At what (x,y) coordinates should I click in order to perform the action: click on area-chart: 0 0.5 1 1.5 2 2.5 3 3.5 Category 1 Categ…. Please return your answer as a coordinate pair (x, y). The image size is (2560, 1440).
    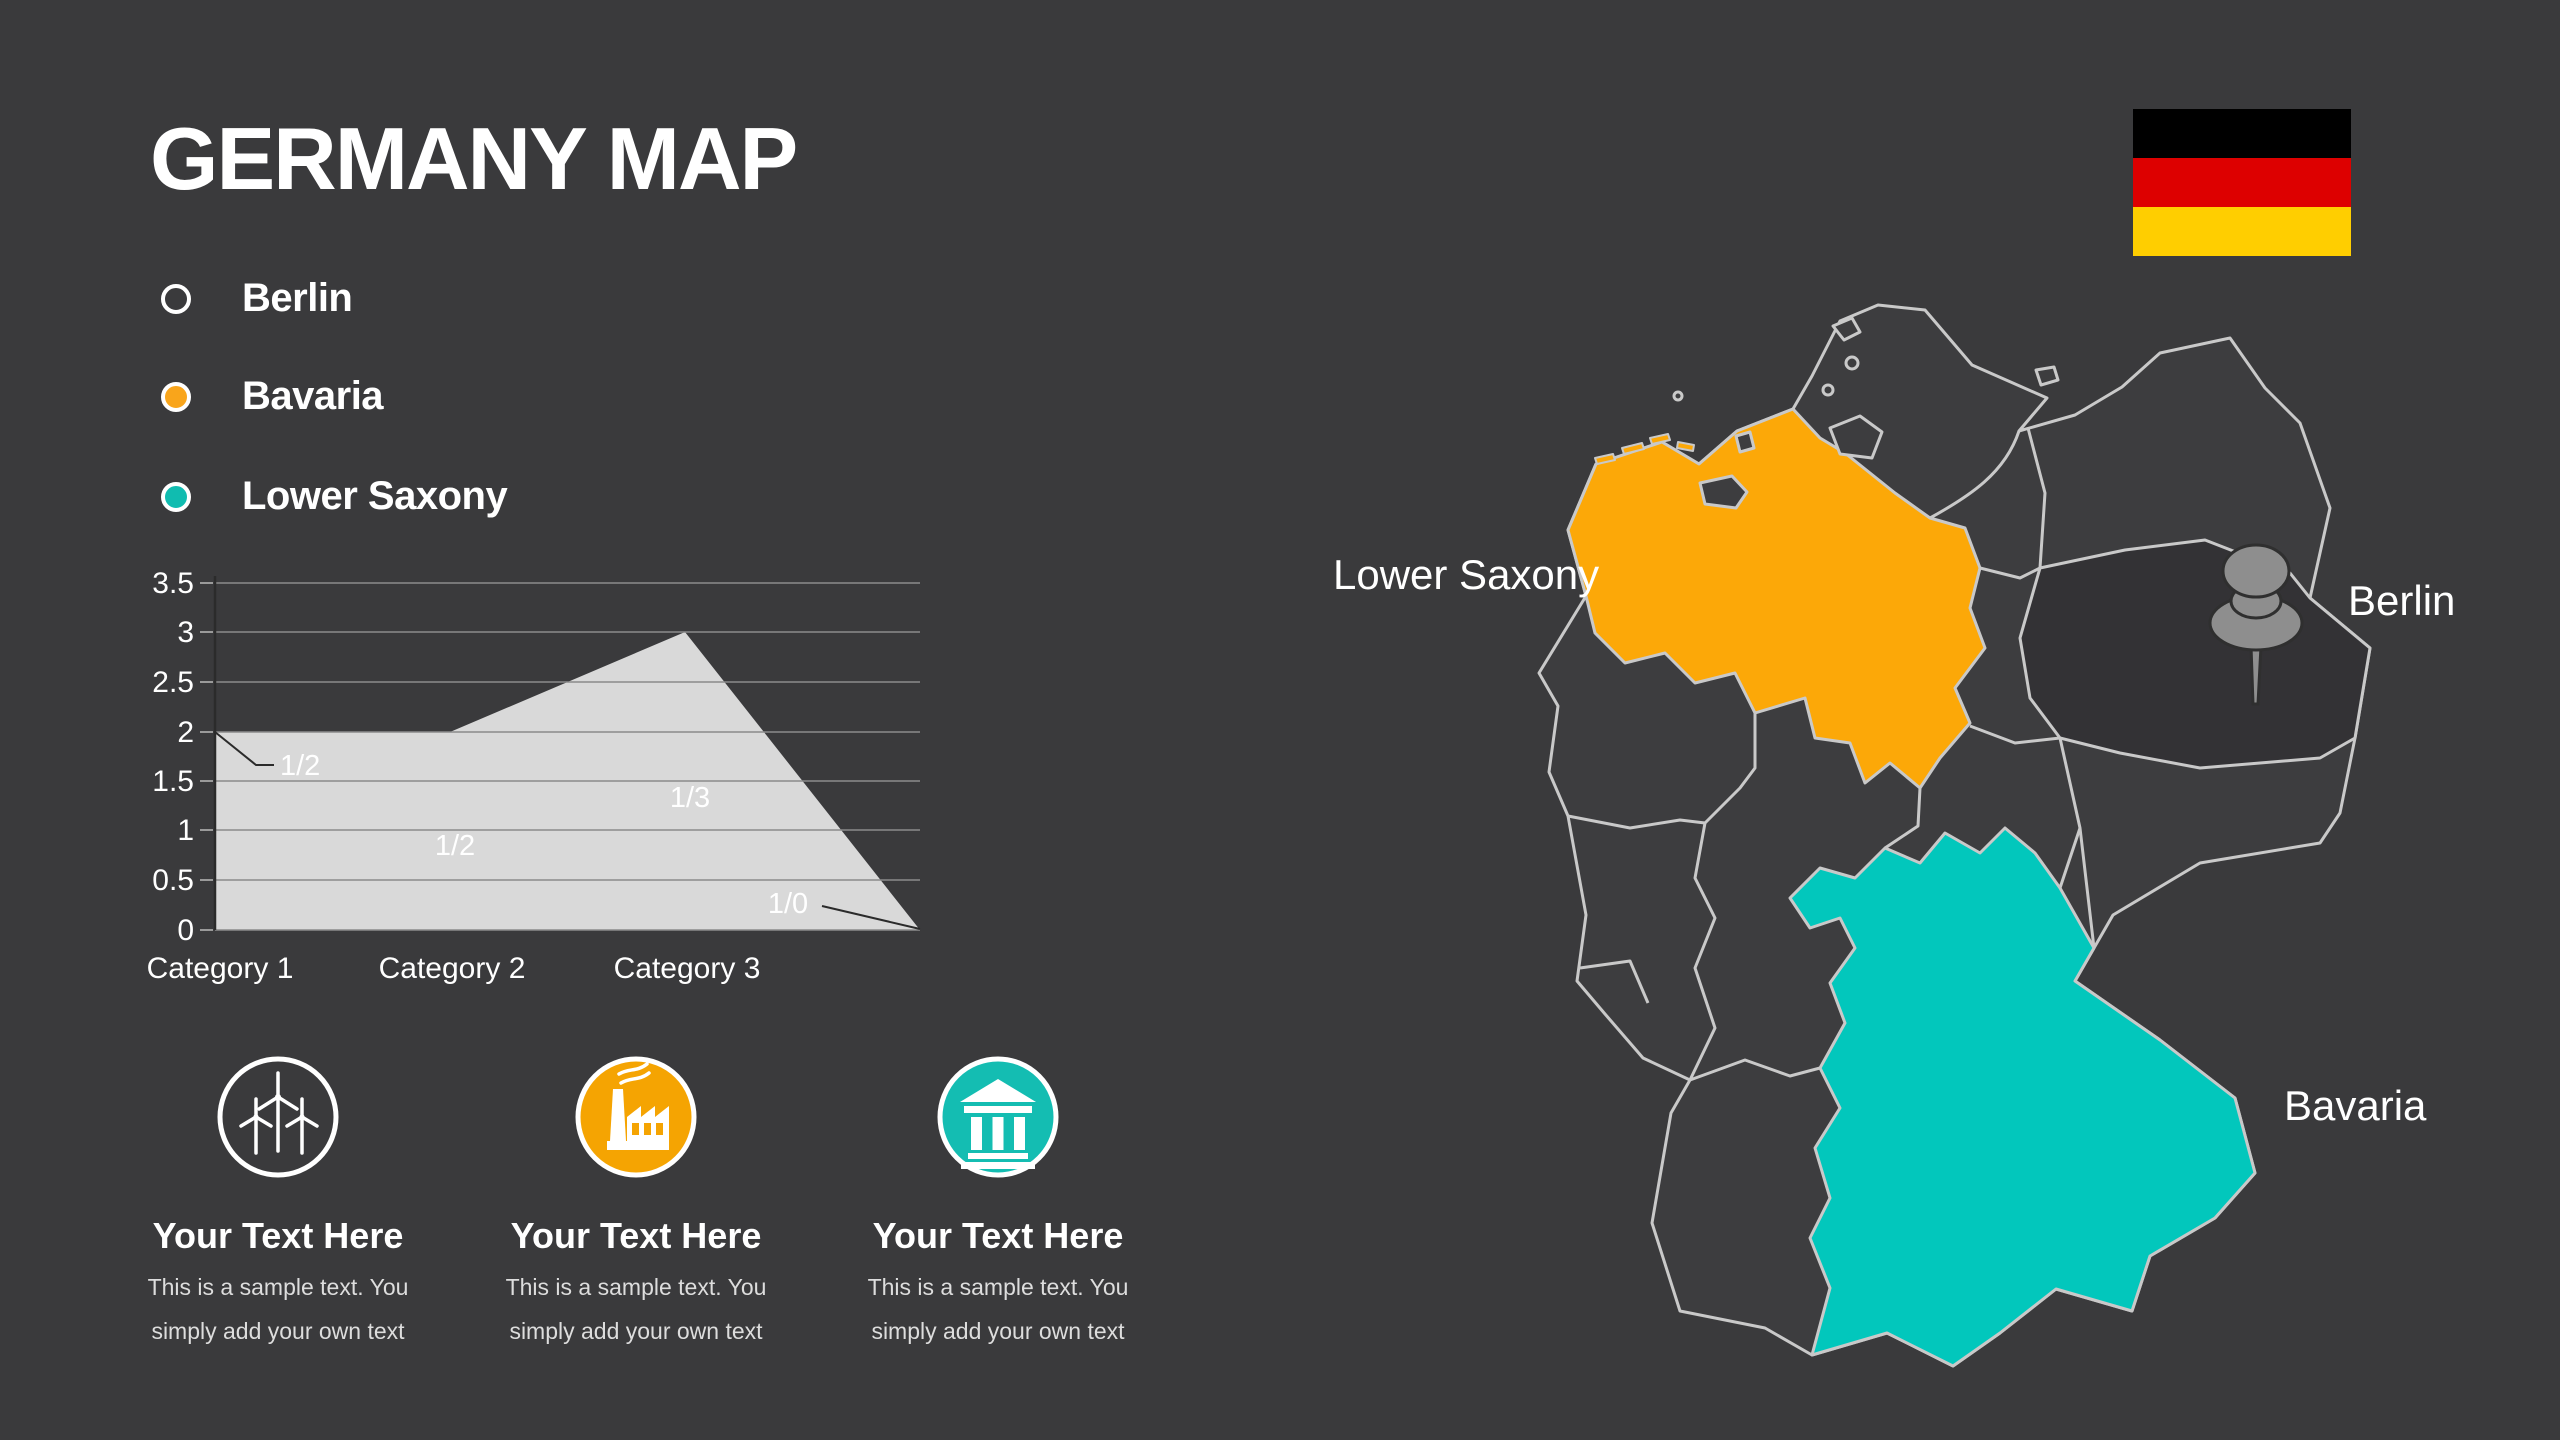
    Looking at the image, I should click on (534, 776).